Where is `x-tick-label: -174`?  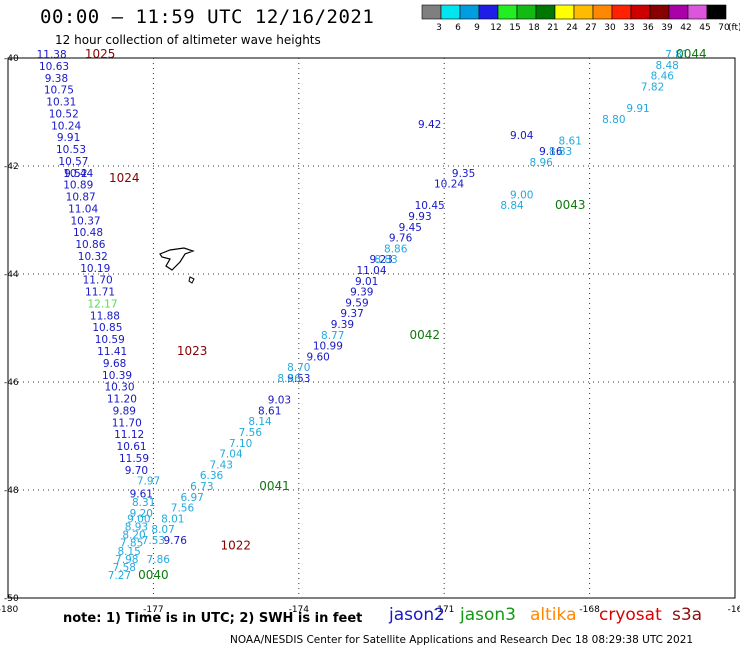 x-tick-label: -174 is located at coordinates (299, 610).